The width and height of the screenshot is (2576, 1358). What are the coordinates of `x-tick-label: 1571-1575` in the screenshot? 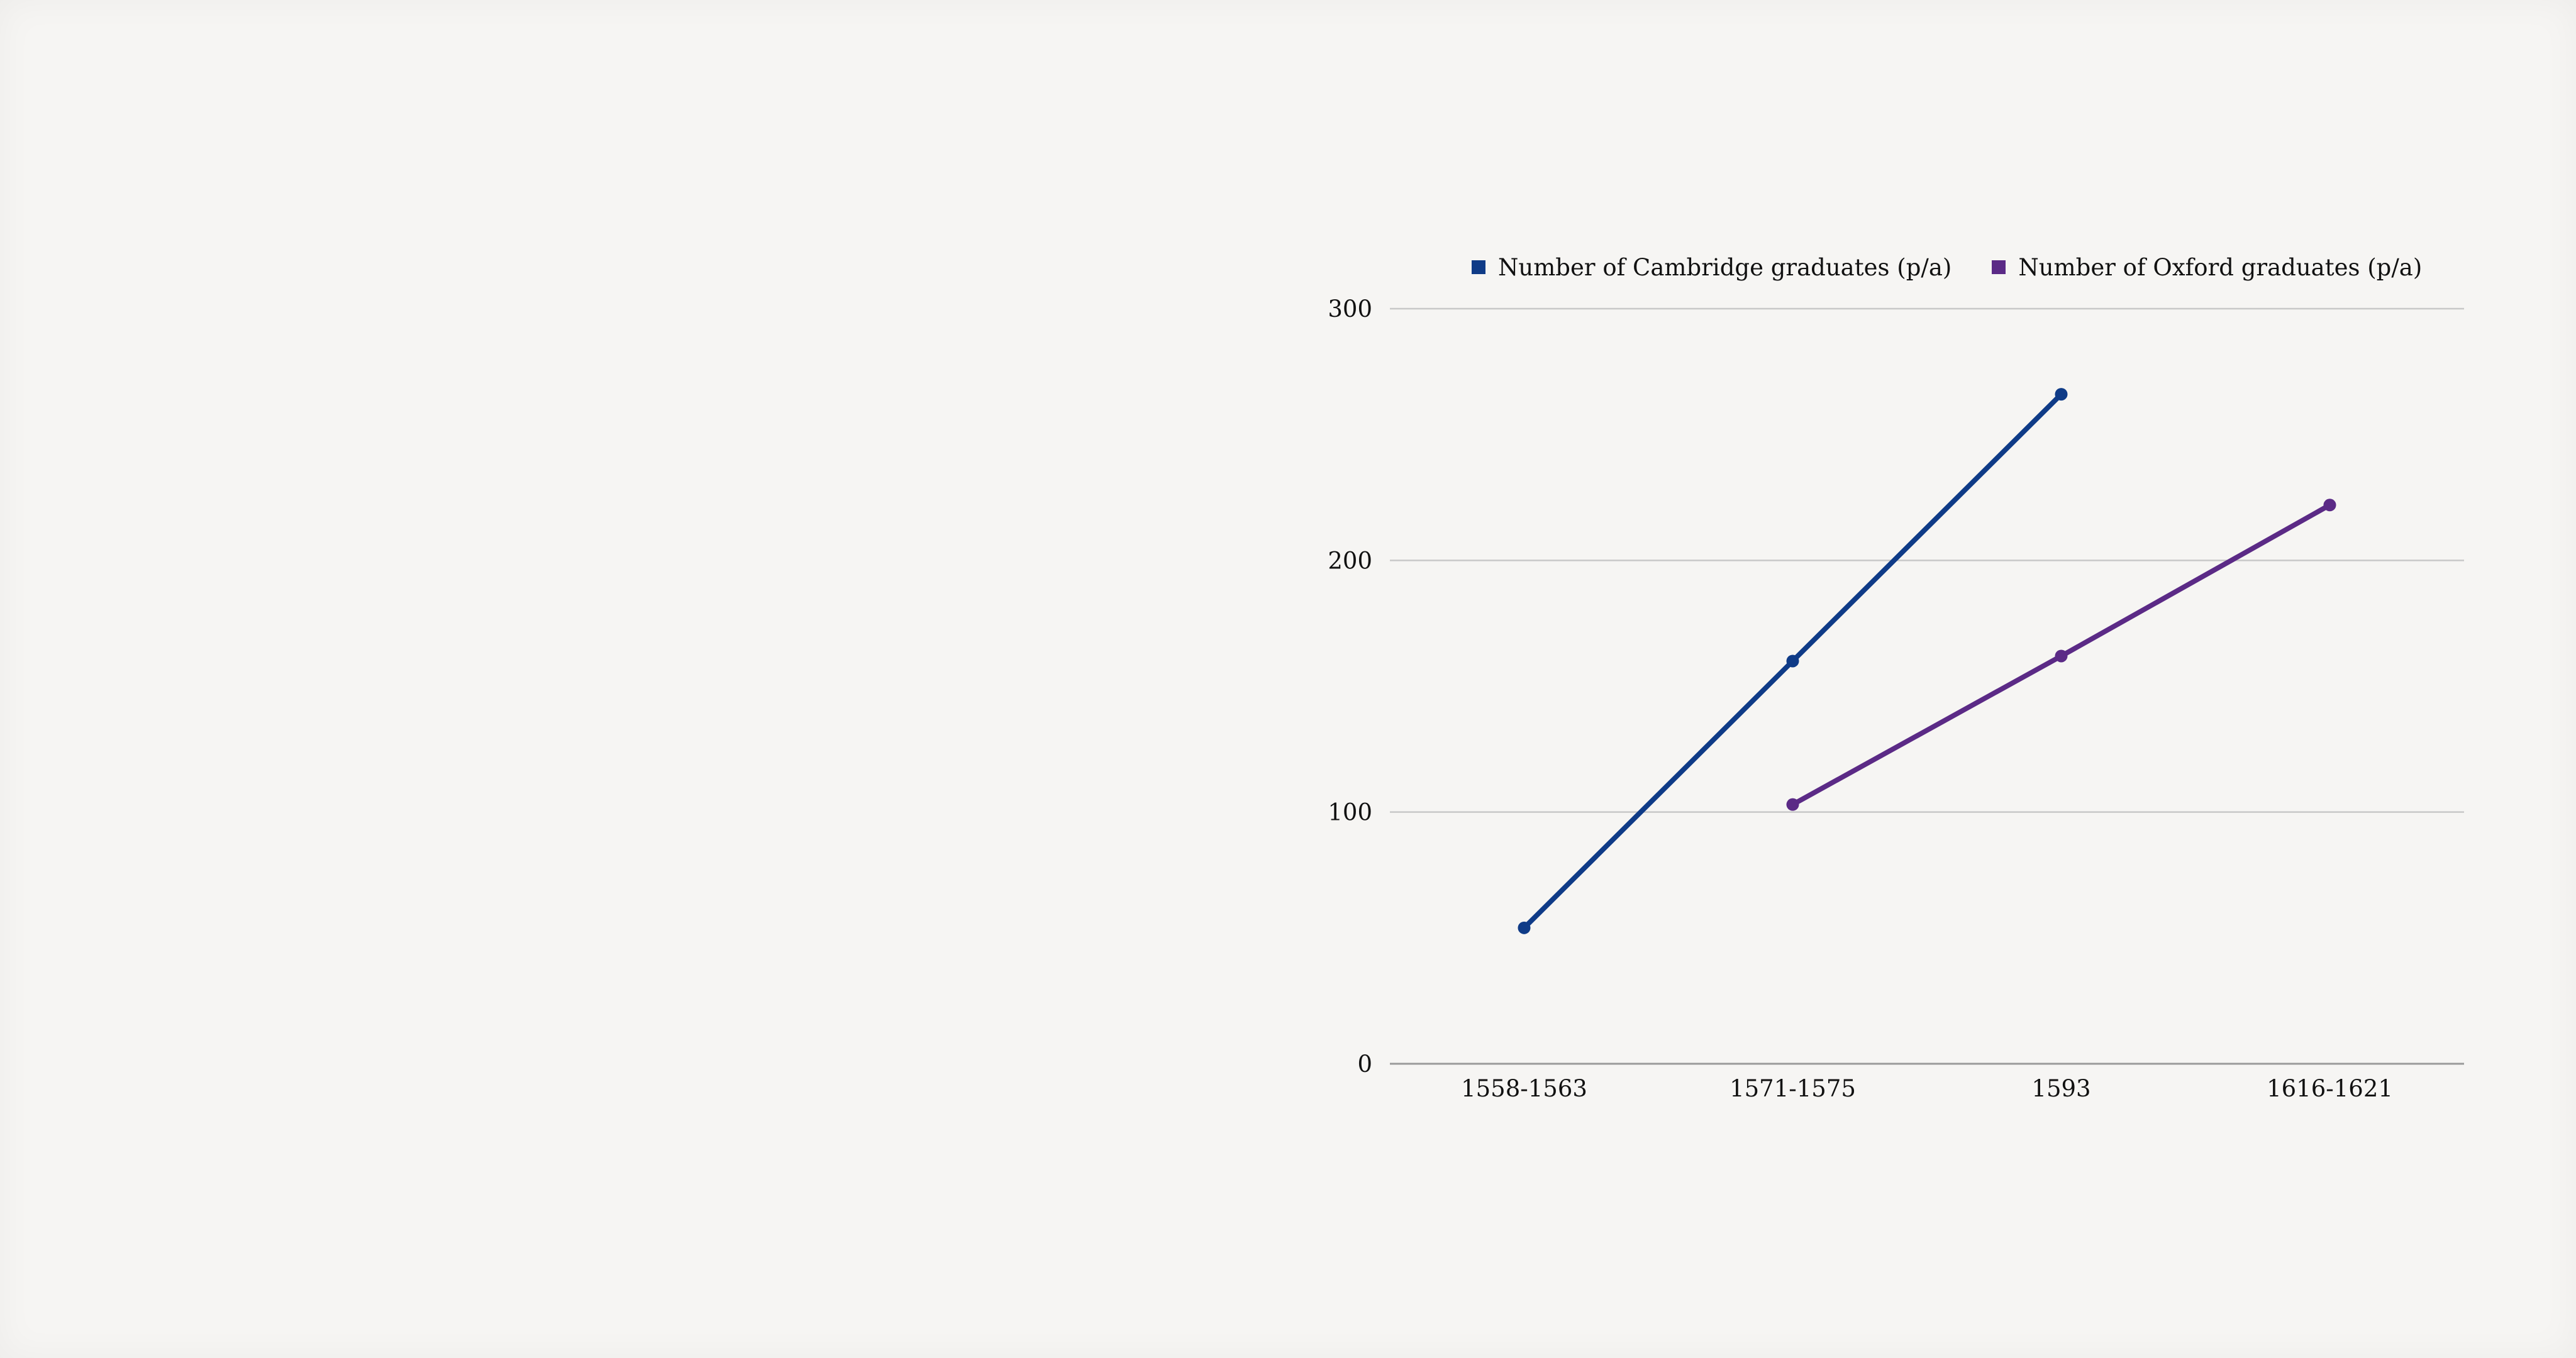 It's located at (1792, 1088).